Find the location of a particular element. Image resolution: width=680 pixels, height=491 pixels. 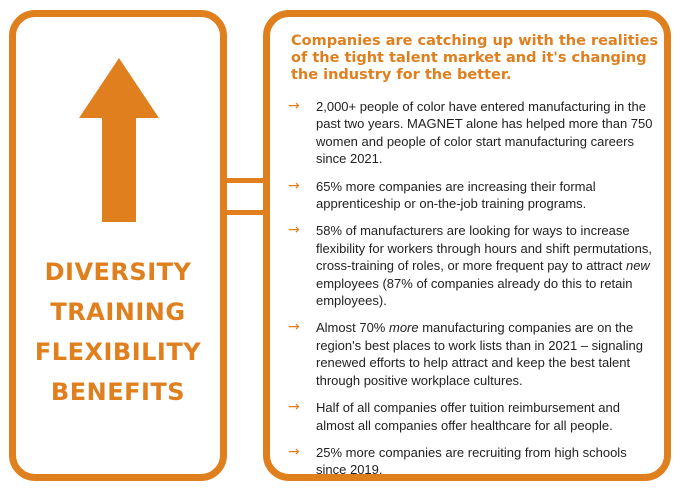

connector-line-bottom is located at coordinates (245, 212).